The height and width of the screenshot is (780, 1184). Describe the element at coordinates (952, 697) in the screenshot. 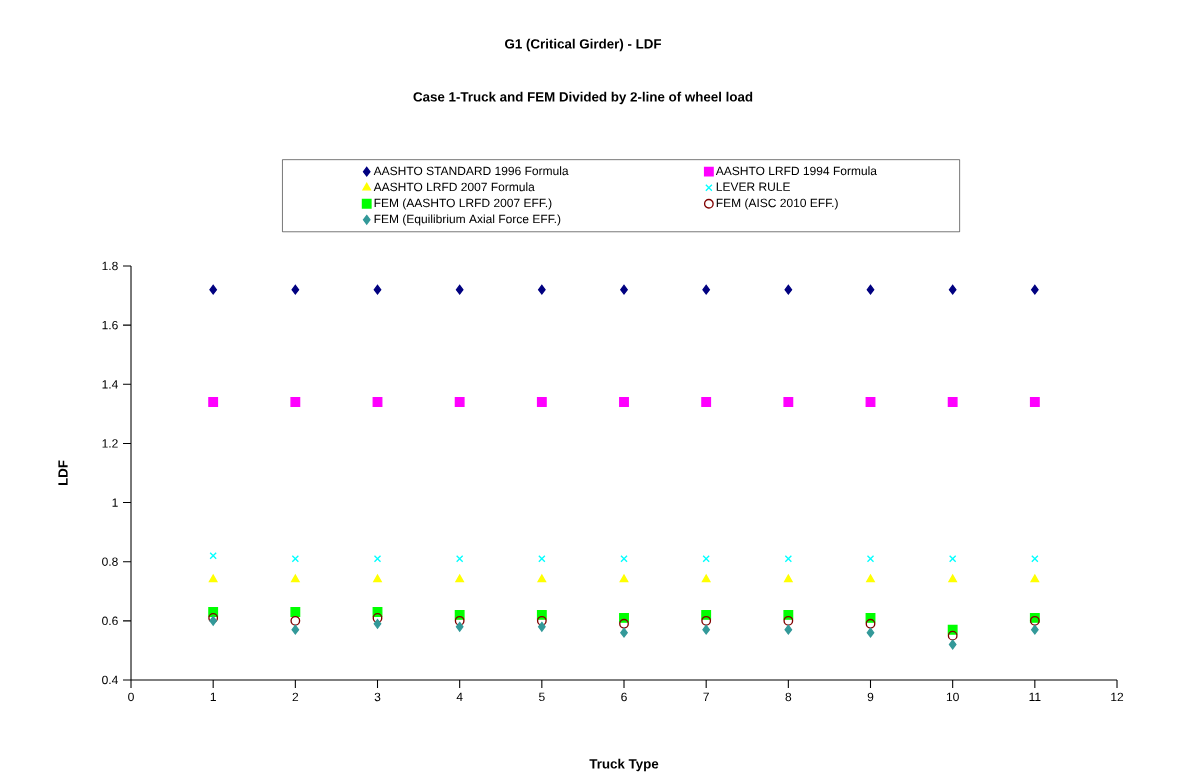

I see `x-tick-label: 10` at that location.